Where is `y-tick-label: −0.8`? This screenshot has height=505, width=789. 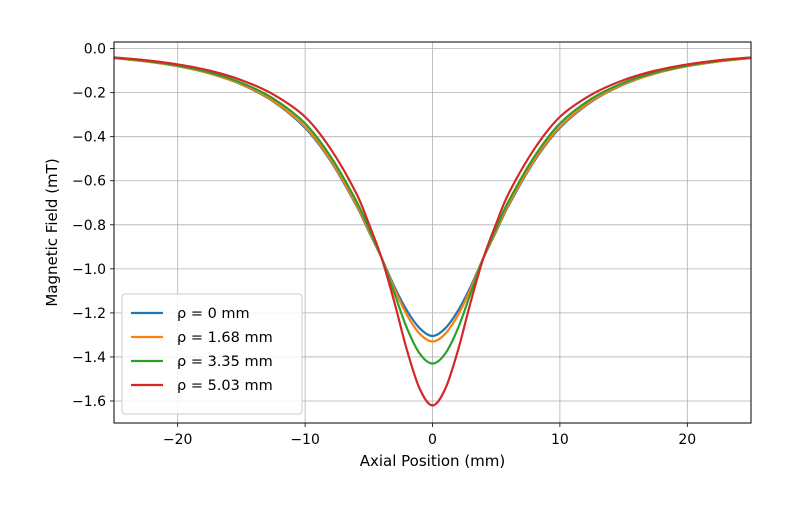
y-tick-label: −0.8 is located at coordinates (89, 226).